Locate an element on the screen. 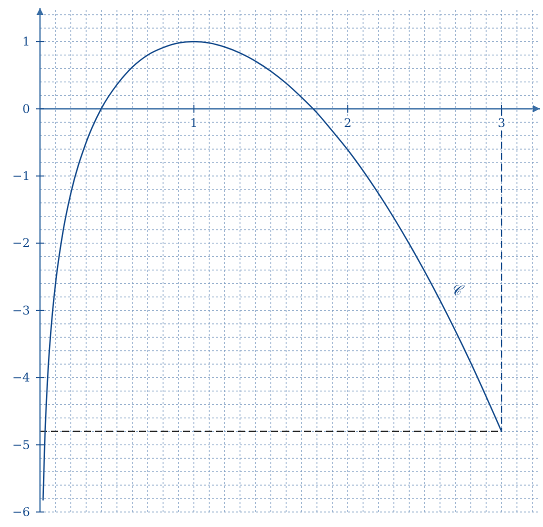 The width and height of the screenshot is (543, 527). y-tick-label: 1 is located at coordinates (26, 41).